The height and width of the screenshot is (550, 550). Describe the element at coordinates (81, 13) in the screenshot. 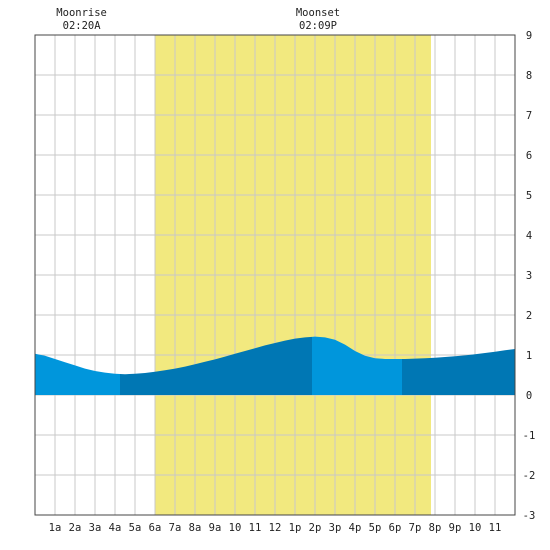

I see `moon-event-label: Moonrise` at that location.